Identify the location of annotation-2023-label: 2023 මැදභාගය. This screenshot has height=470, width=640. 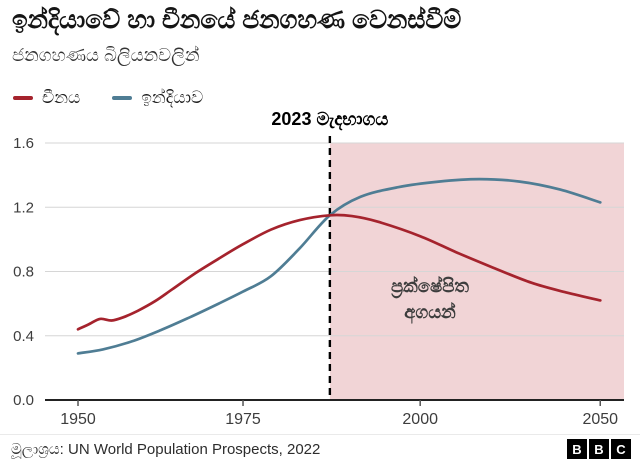
(330, 119).